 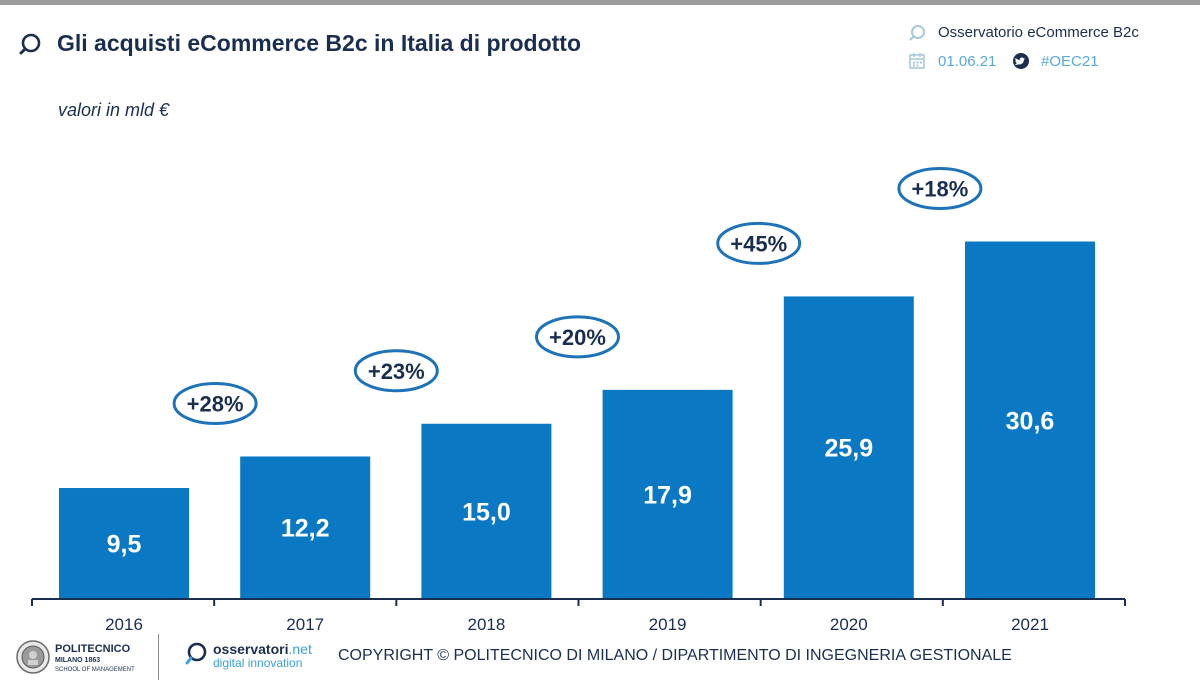 I want to click on value-label-2018: 15,0, so click(x=486, y=512).